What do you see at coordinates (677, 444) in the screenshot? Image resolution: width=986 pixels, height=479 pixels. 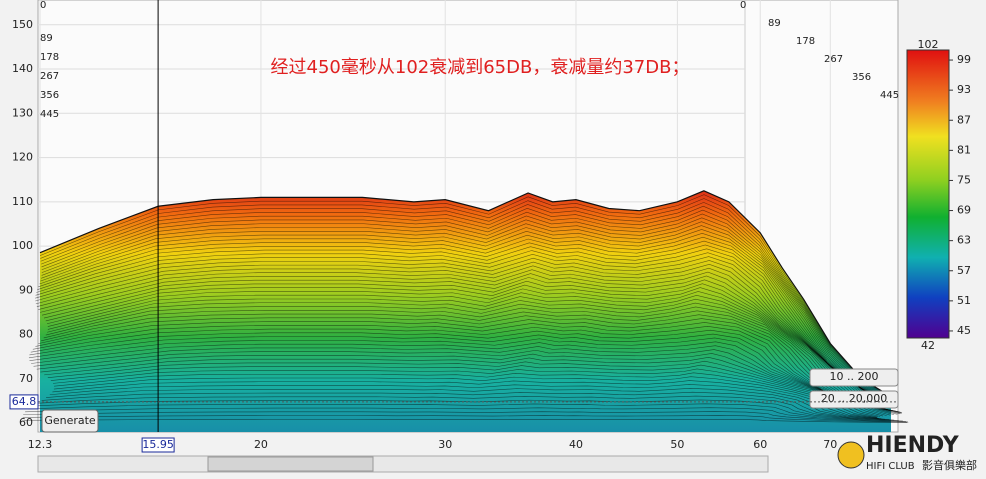 I see `x-tick-label: 50` at bounding box center [677, 444].